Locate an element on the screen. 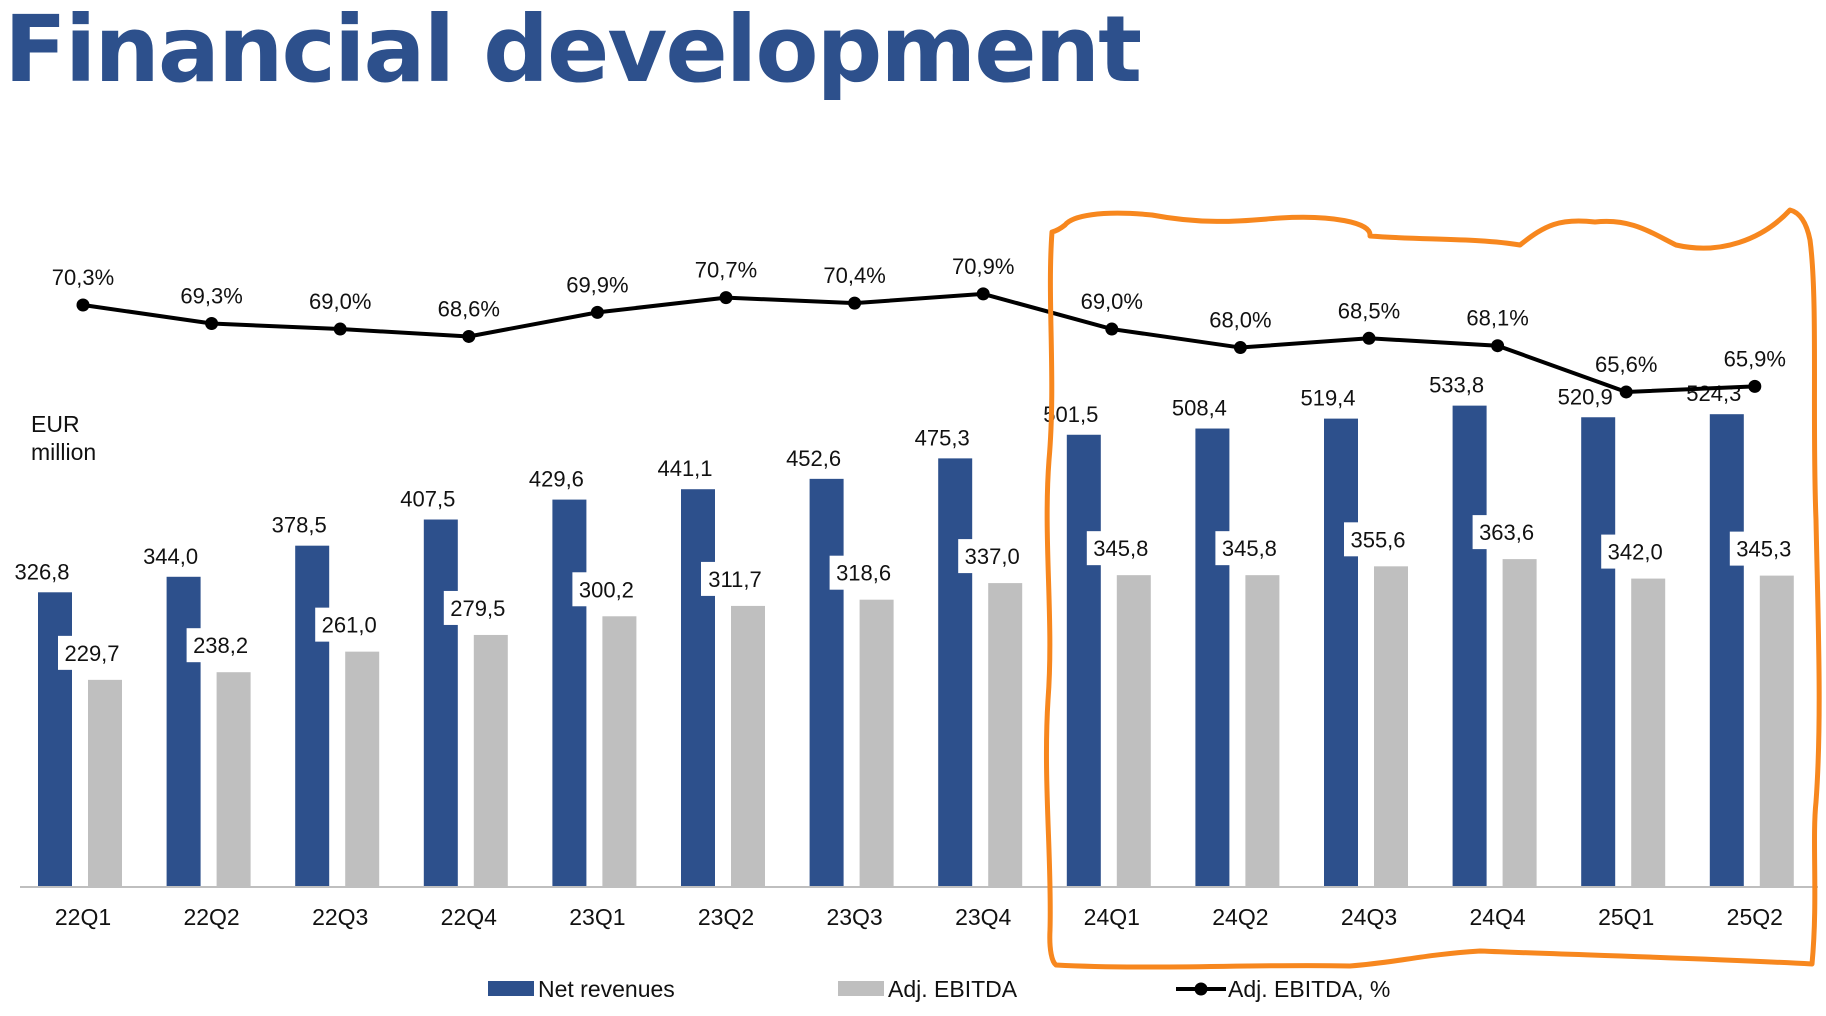 This screenshot has height=1016, width=1826. legend-pct-marker is located at coordinates (1201, 989).